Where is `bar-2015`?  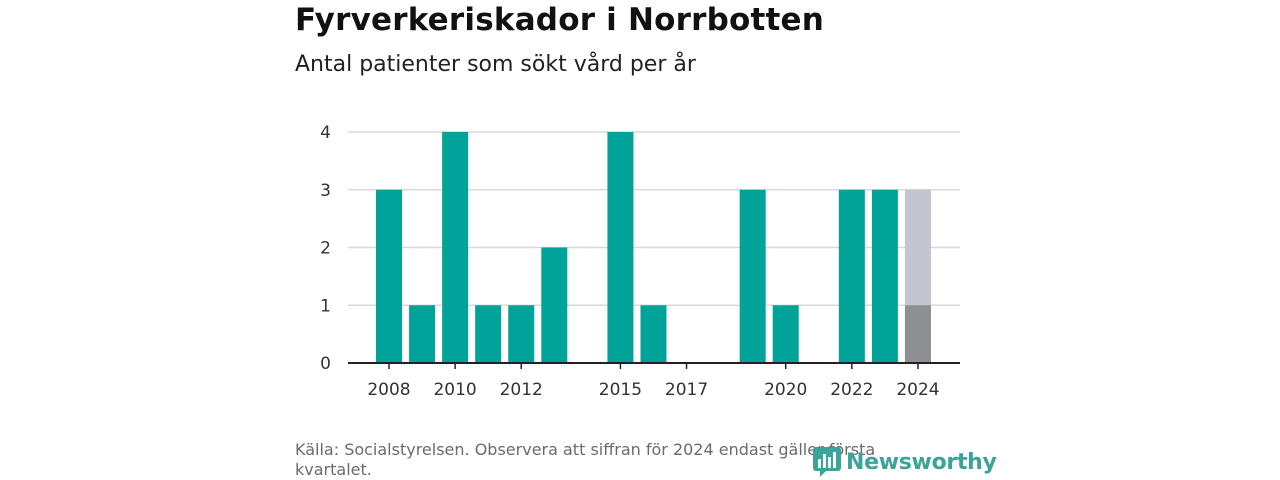 bar-2015 is located at coordinates (620, 247).